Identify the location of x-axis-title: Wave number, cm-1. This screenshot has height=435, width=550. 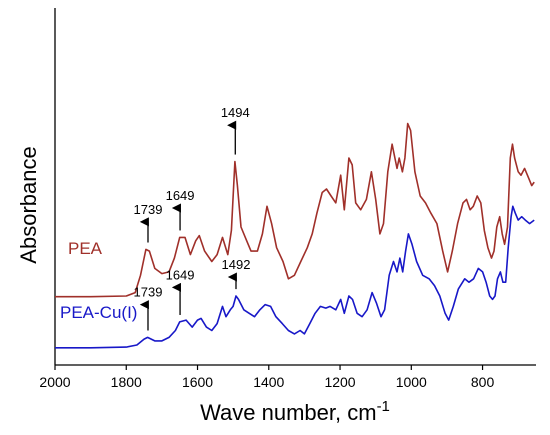
(295, 411).